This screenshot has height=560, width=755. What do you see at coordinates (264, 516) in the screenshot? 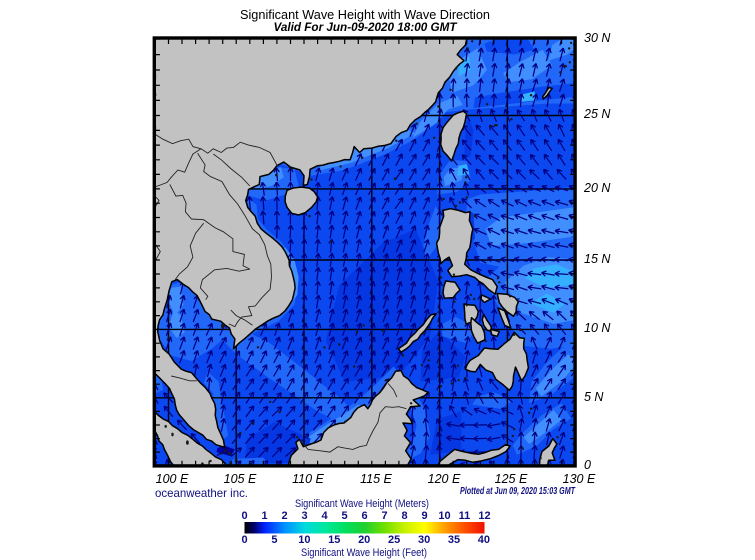
I see `svg-text: 1` at bounding box center [264, 516].